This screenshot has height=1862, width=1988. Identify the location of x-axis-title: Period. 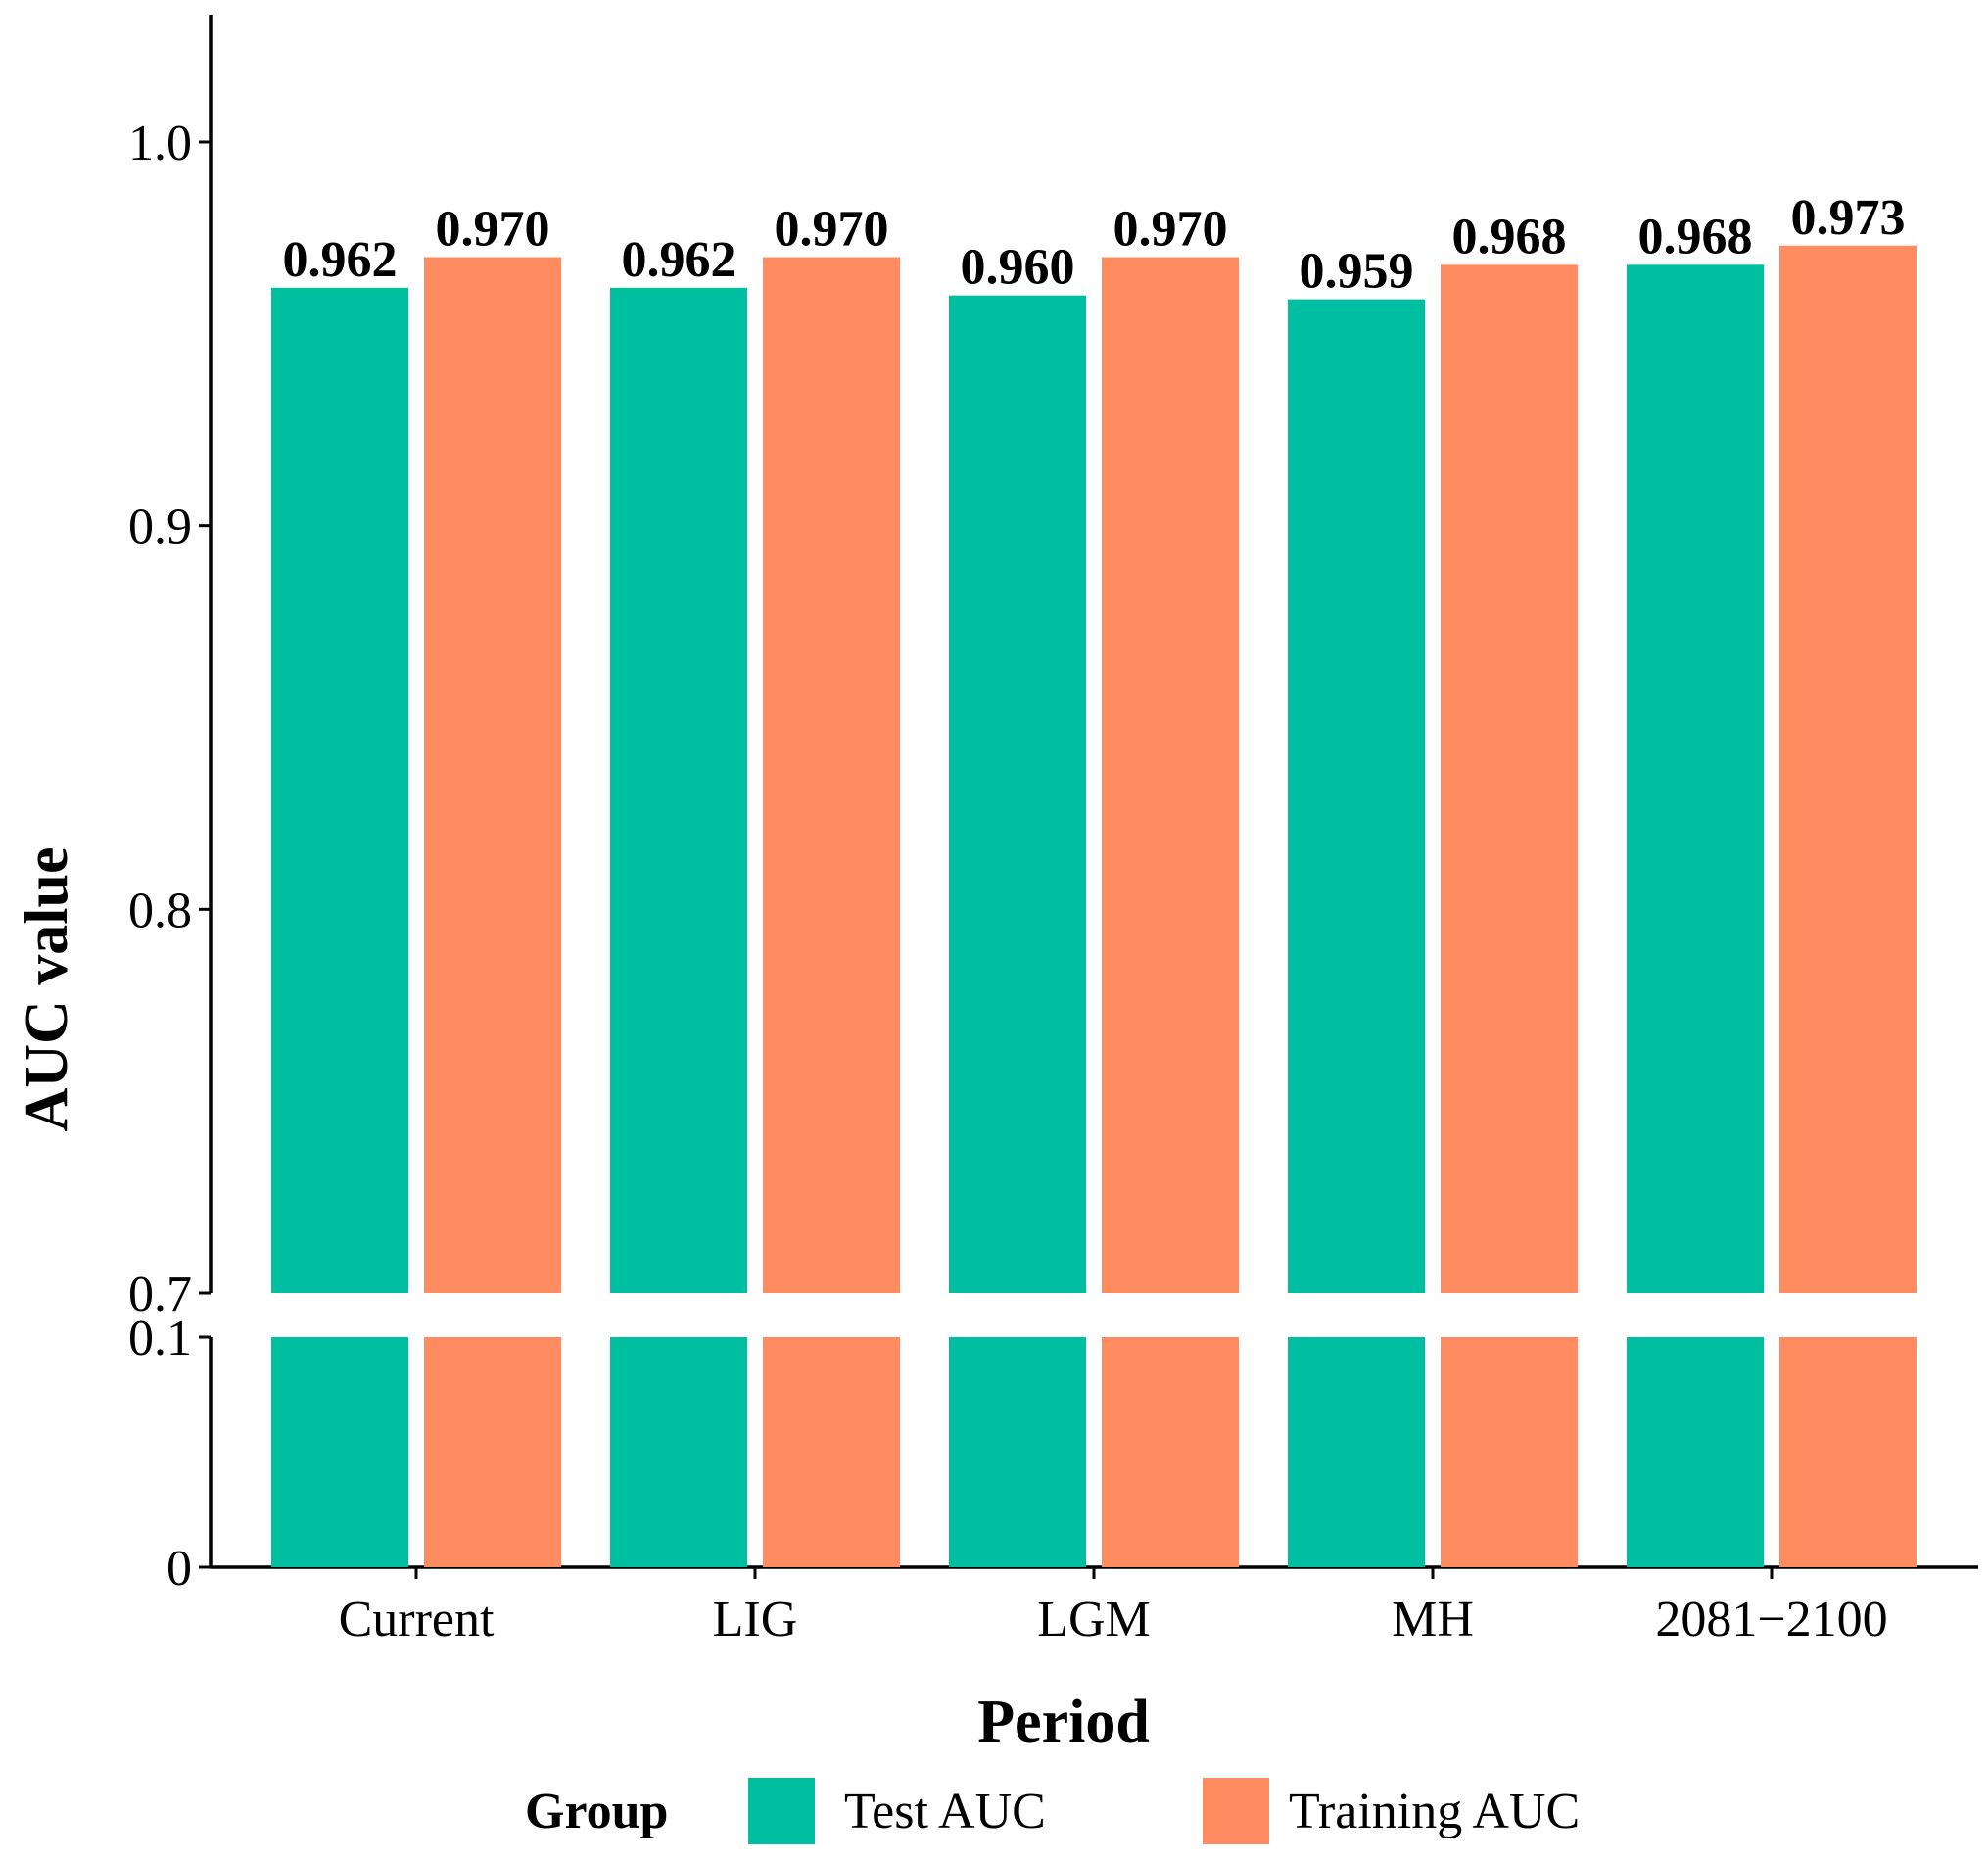
(1063, 1722).